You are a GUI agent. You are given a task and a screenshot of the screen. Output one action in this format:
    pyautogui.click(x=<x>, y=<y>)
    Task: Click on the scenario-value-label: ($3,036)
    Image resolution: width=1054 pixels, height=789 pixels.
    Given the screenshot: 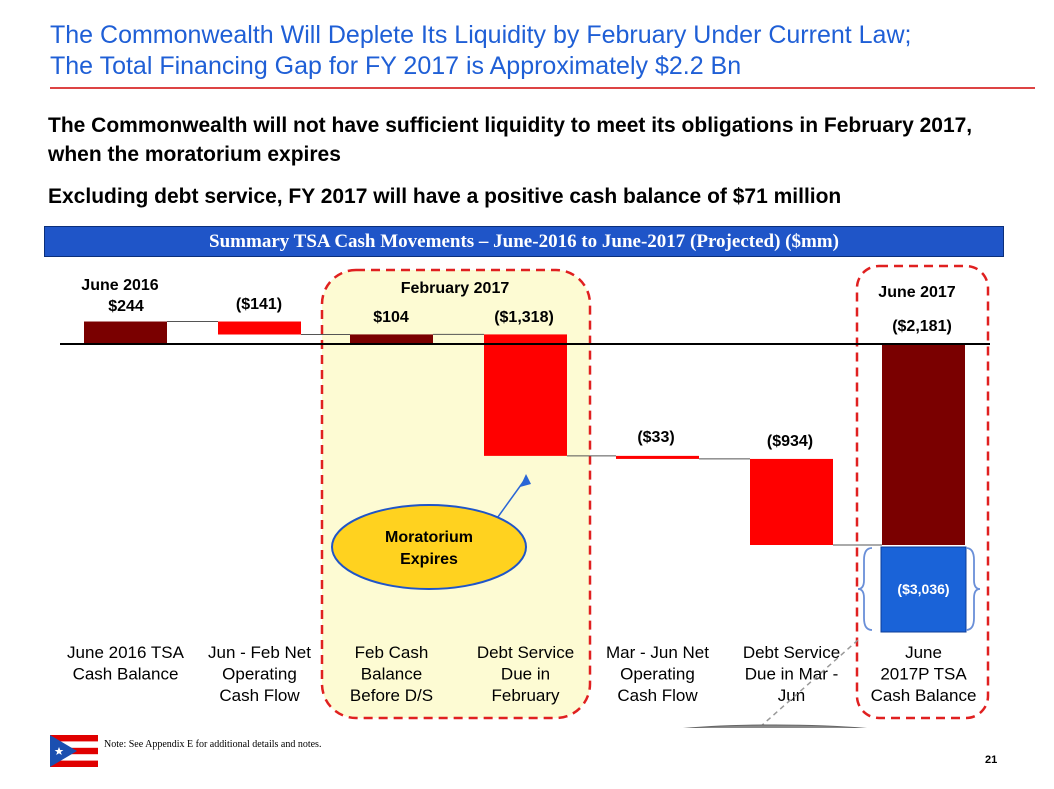 What is the action you would take?
    pyautogui.click(x=923, y=589)
    